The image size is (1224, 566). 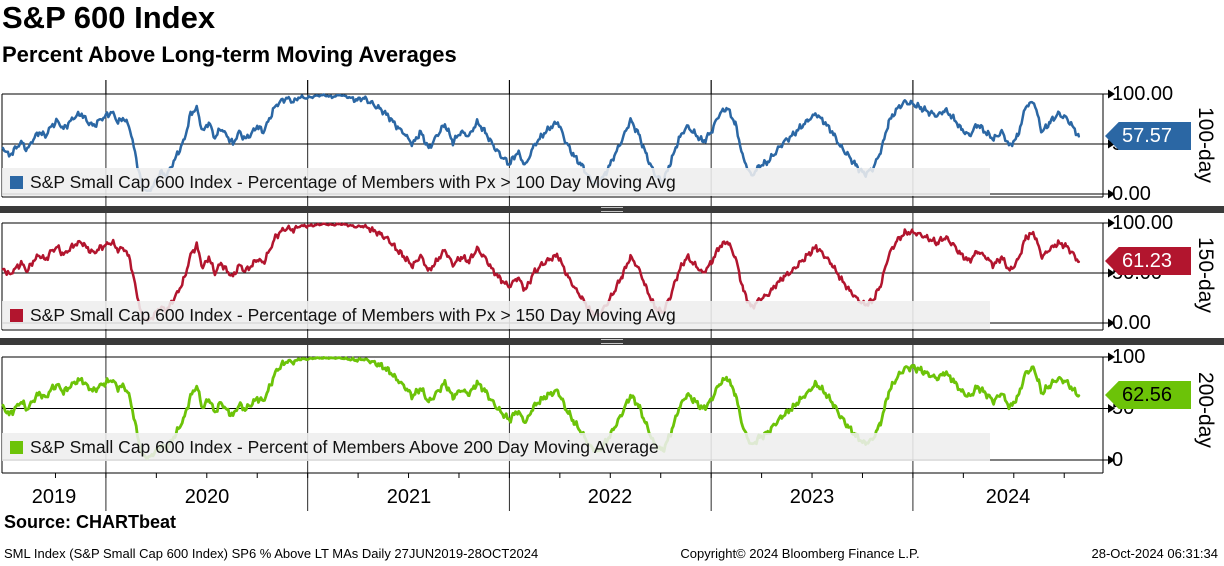 What do you see at coordinates (16, 447) in the screenshot?
I see `legend-marker-200day` at bounding box center [16, 447].